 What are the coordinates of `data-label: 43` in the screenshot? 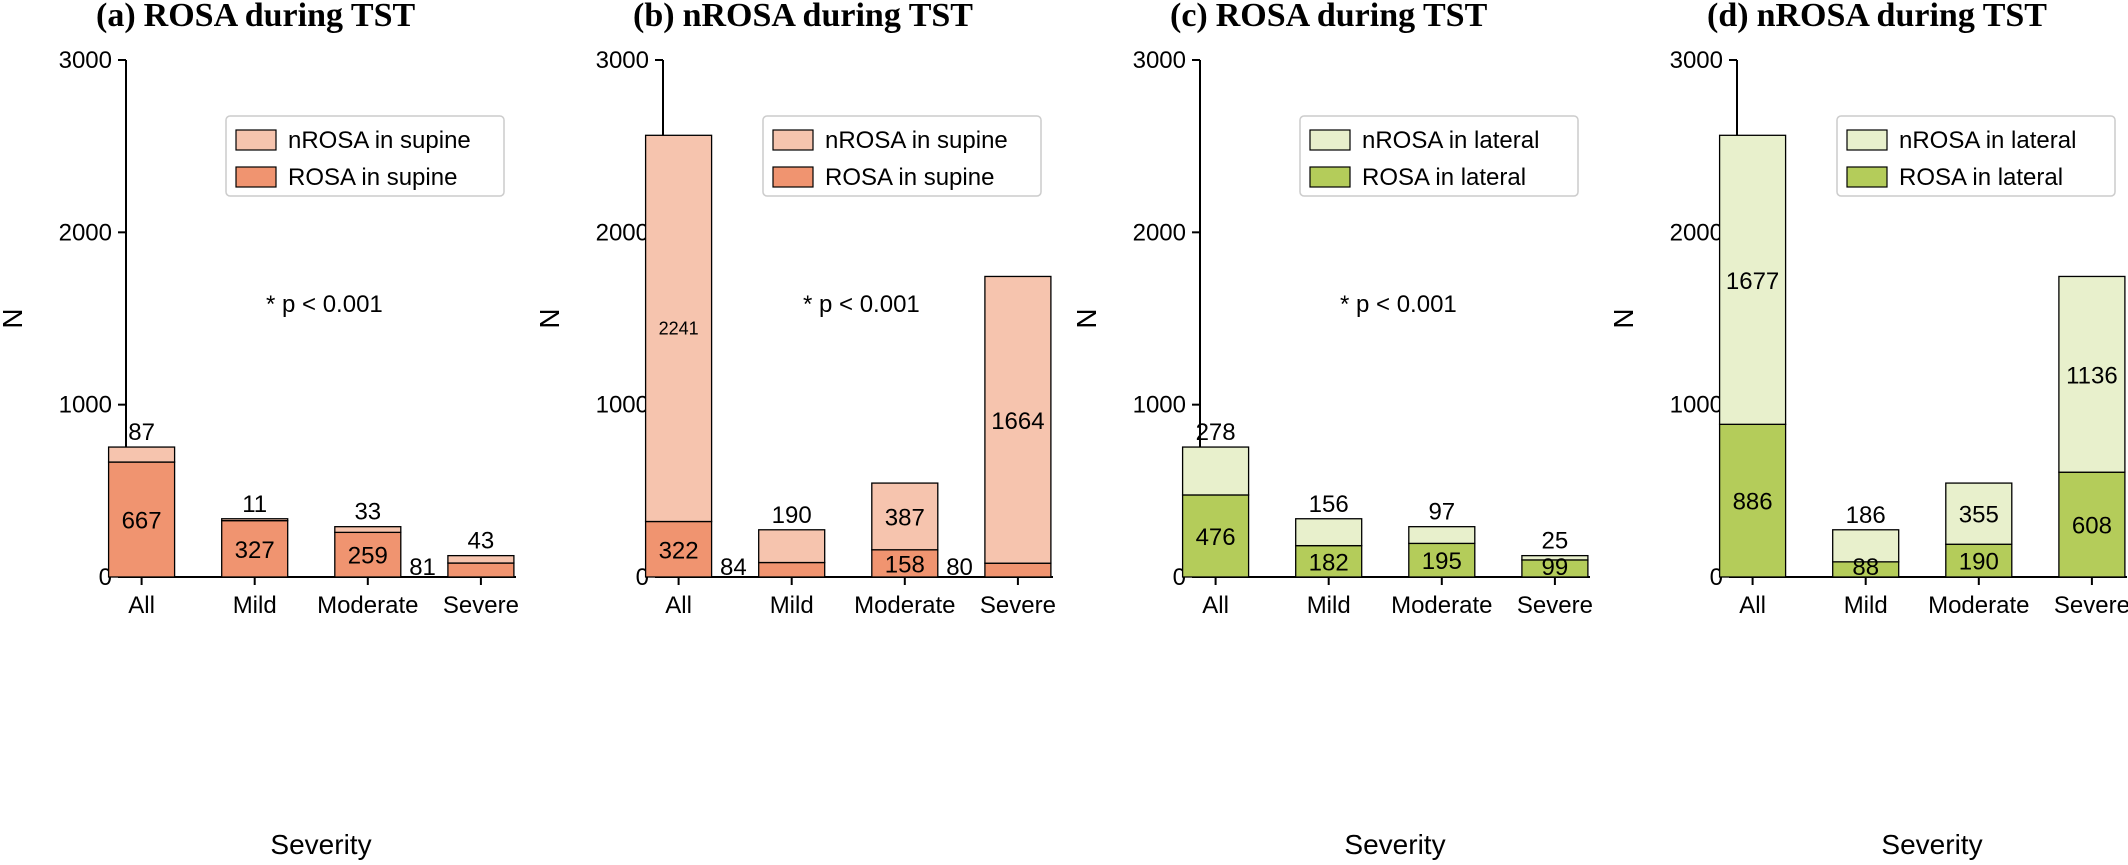 It's located at (481, 541).